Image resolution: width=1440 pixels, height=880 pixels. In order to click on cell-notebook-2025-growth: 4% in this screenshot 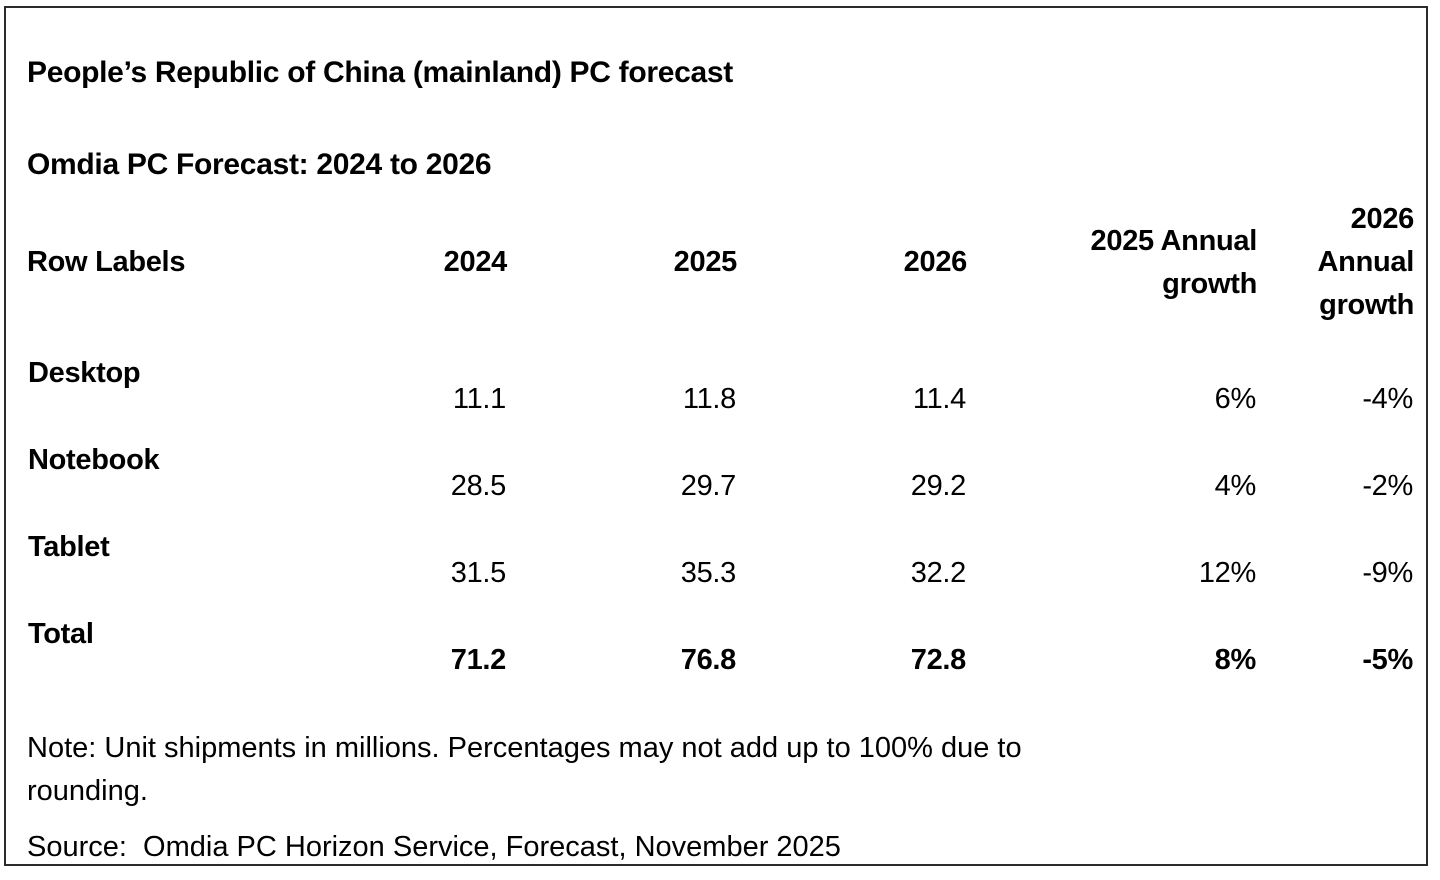, I will do `click(1235, 486)`.